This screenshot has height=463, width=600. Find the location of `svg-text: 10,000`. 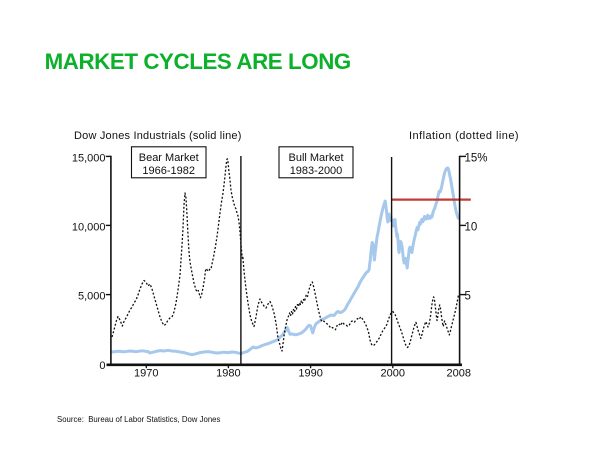

svg-text: 10,000 is located at coordinates (89, 228).